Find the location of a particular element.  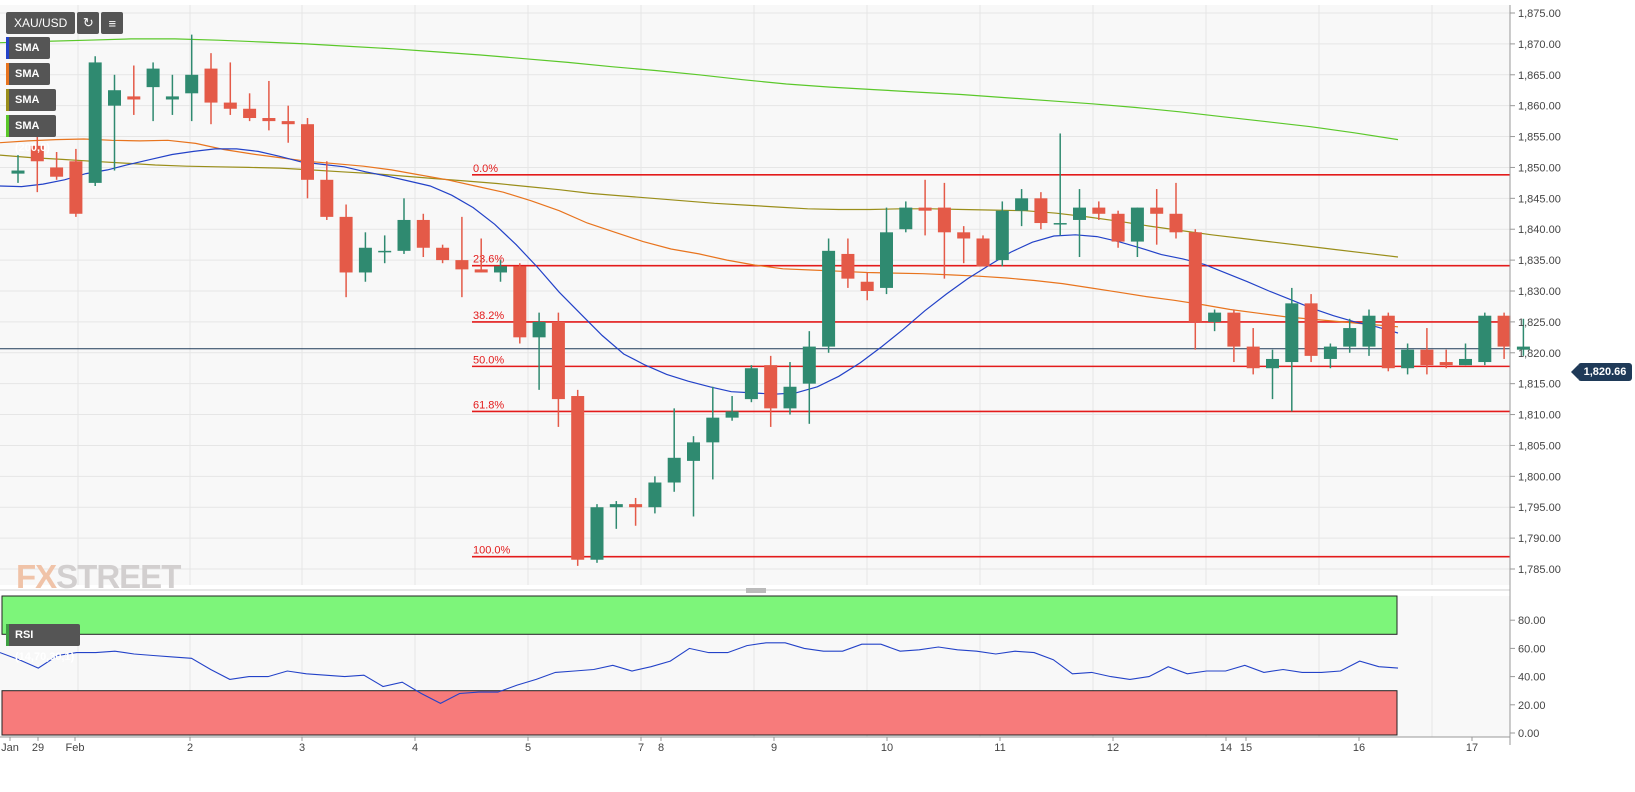

price-tick-label: 1,810.00 is located at coordinates (1539, 416).